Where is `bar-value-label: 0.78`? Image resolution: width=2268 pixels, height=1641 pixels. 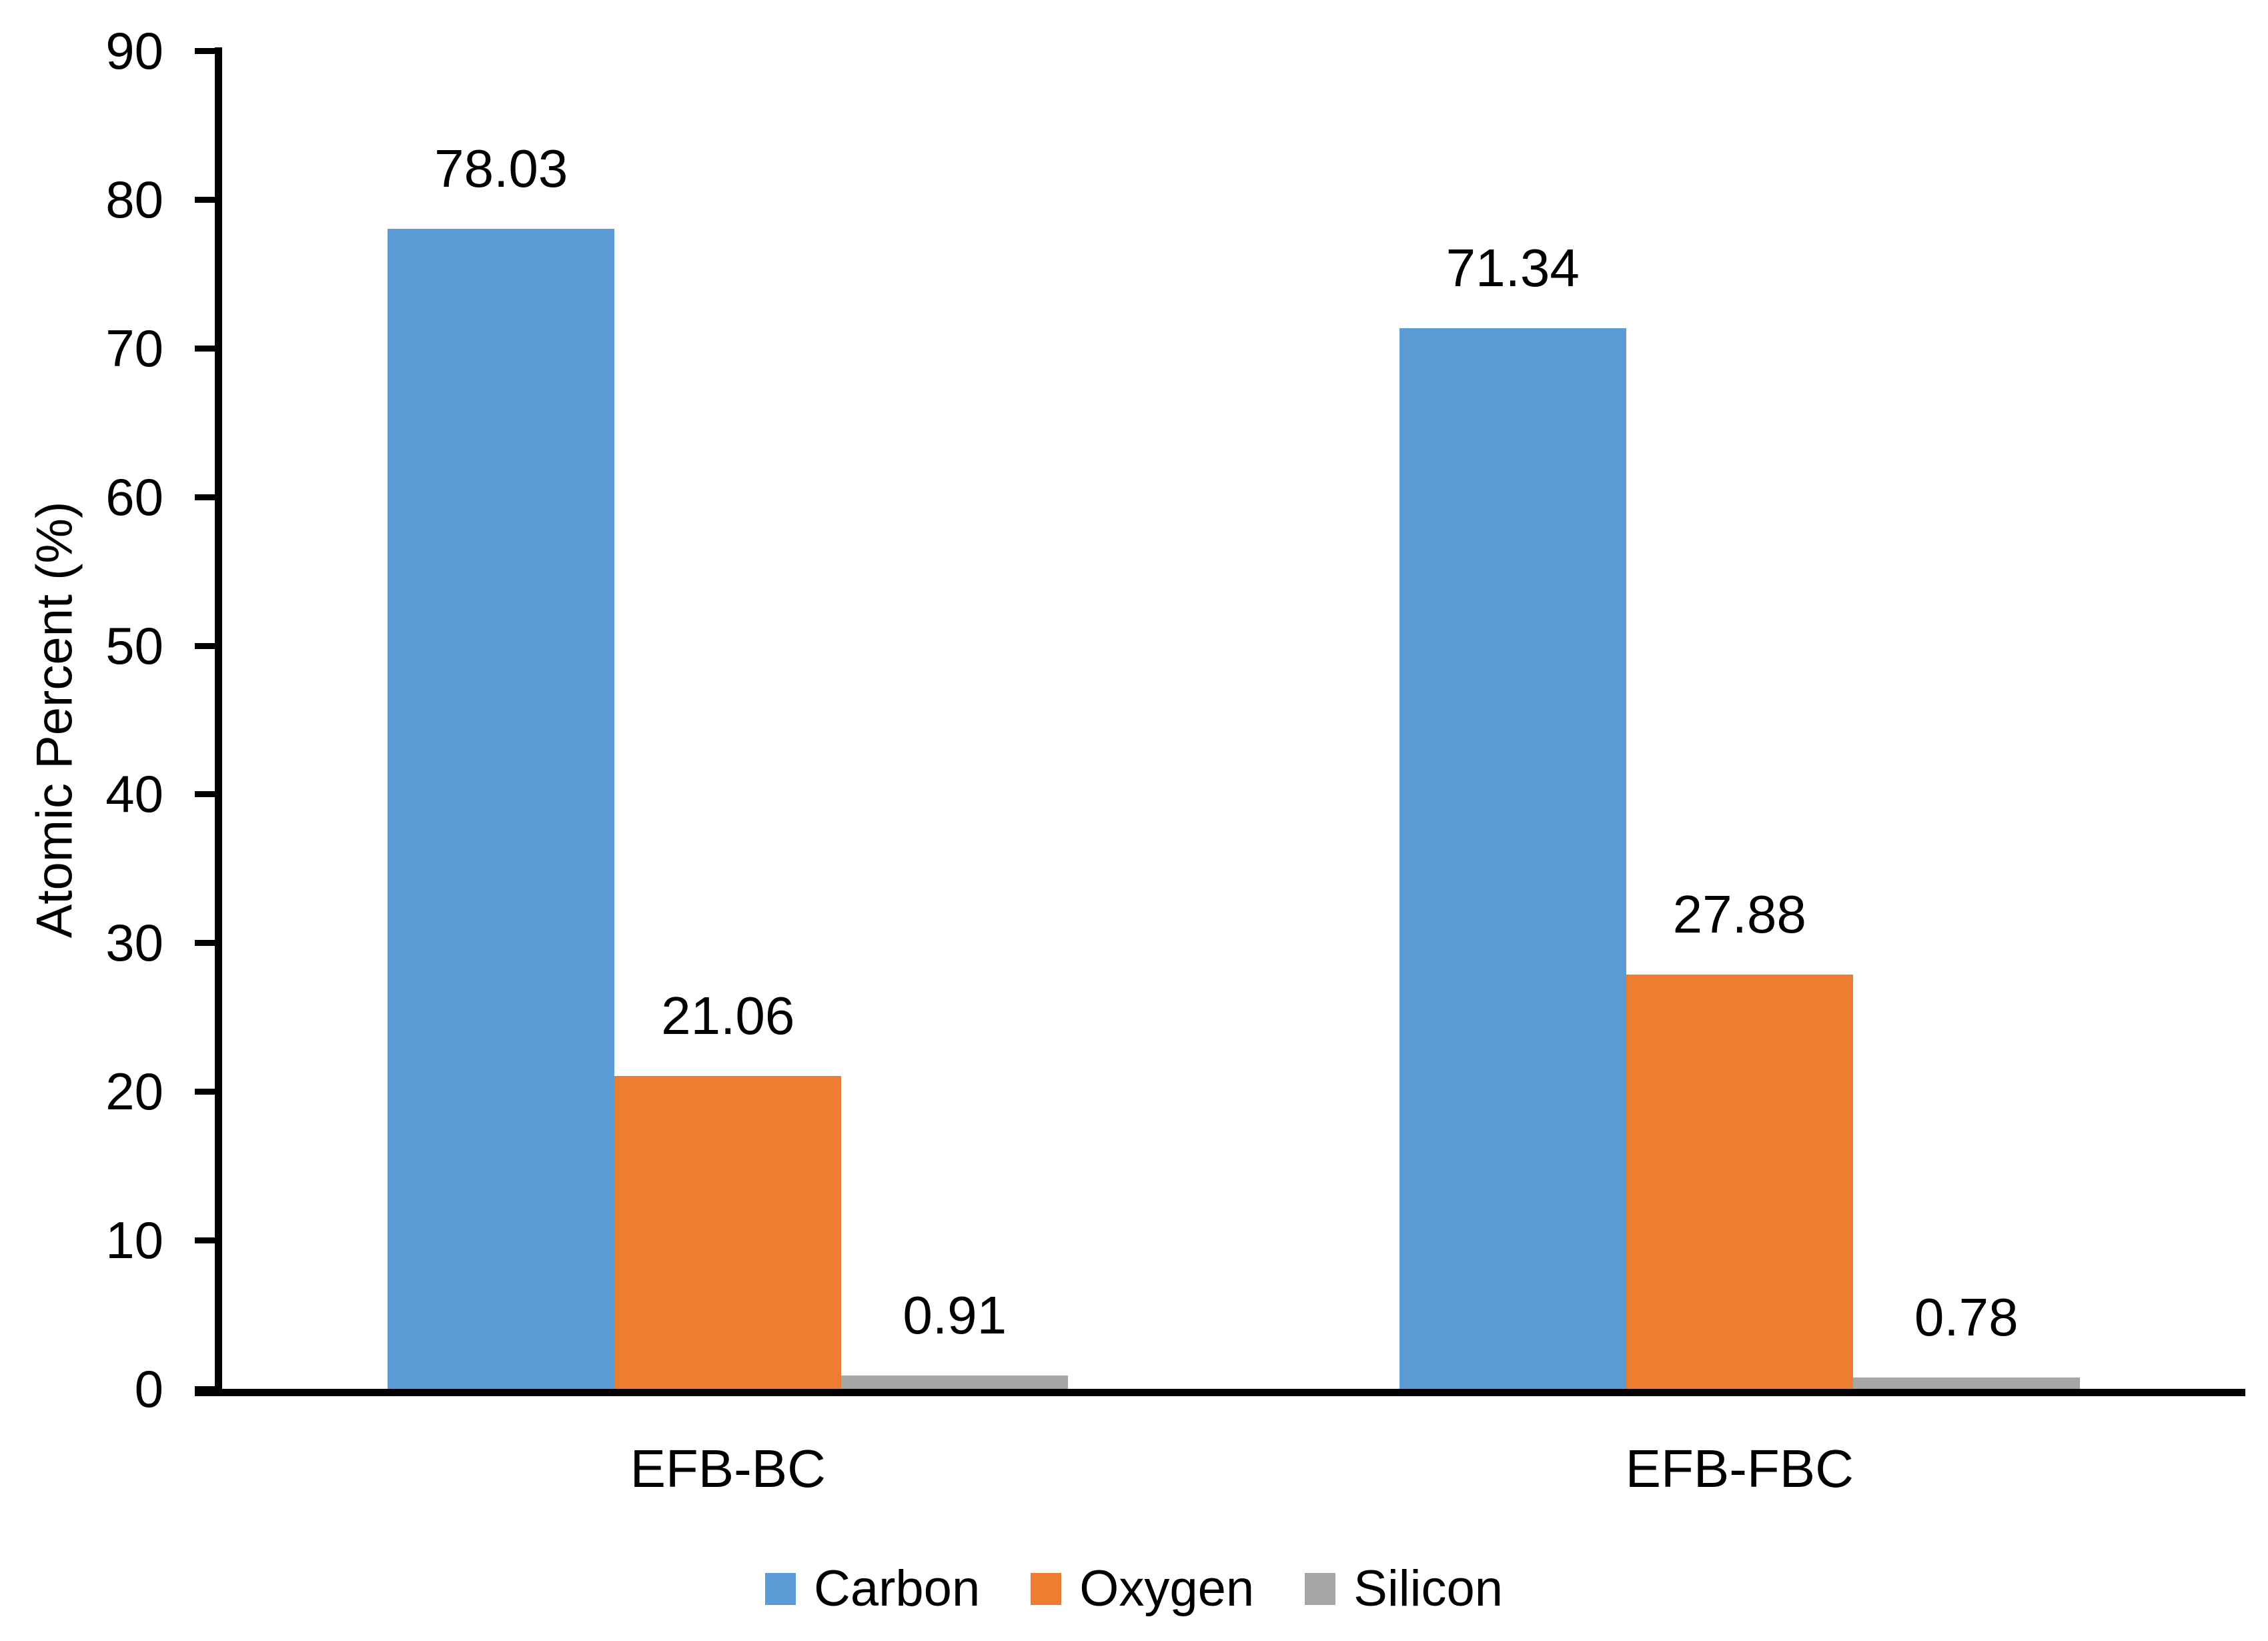
bar-value-label: 0.78 is located at coordinates (1967, 1317).